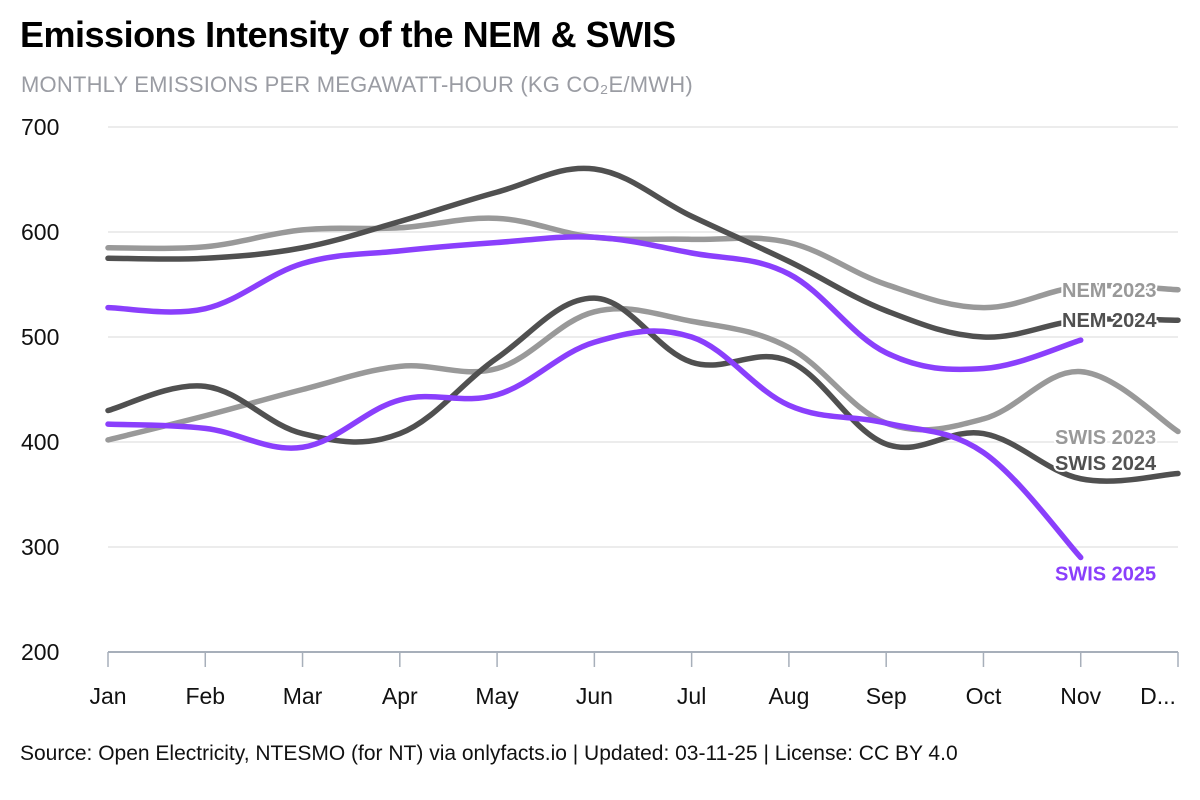 The width and height of the screenshot is (1200, 800). What do you see at coordinates (594, 696) in the screenshot?
I see `x-tick-label: Jun` at bounding box center [594, 696].